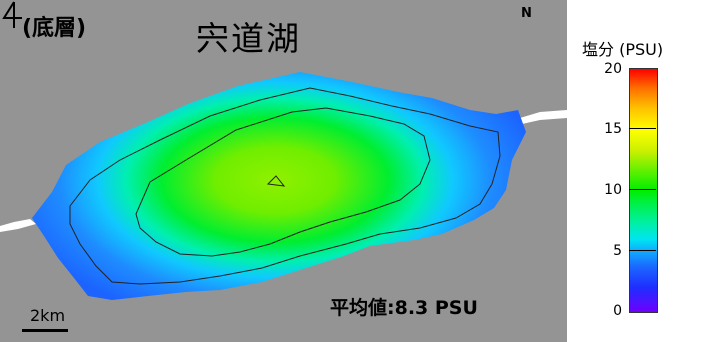 The height and width of the screenshot is (342, 705). What do you see at coordinates (617, 251) in the screenshot?
I see `legend-label-5: 5` at bounding box center [617, 251].